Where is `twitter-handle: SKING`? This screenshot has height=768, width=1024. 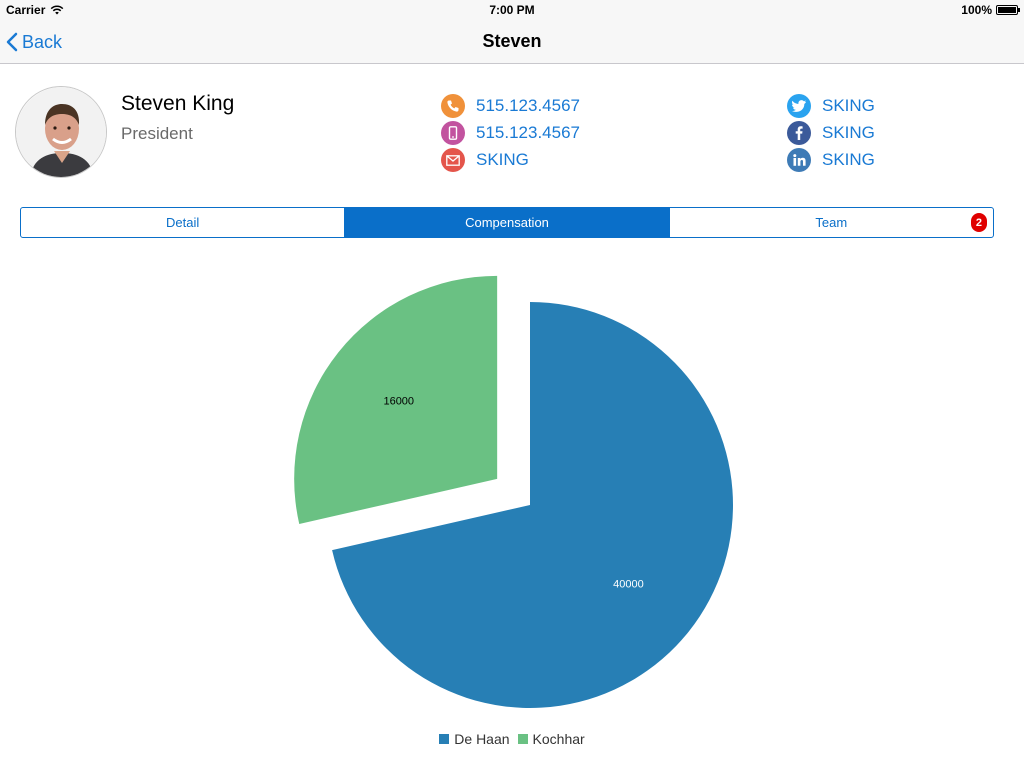 twitter-handle: SKING is located at coordinates (848, 105).